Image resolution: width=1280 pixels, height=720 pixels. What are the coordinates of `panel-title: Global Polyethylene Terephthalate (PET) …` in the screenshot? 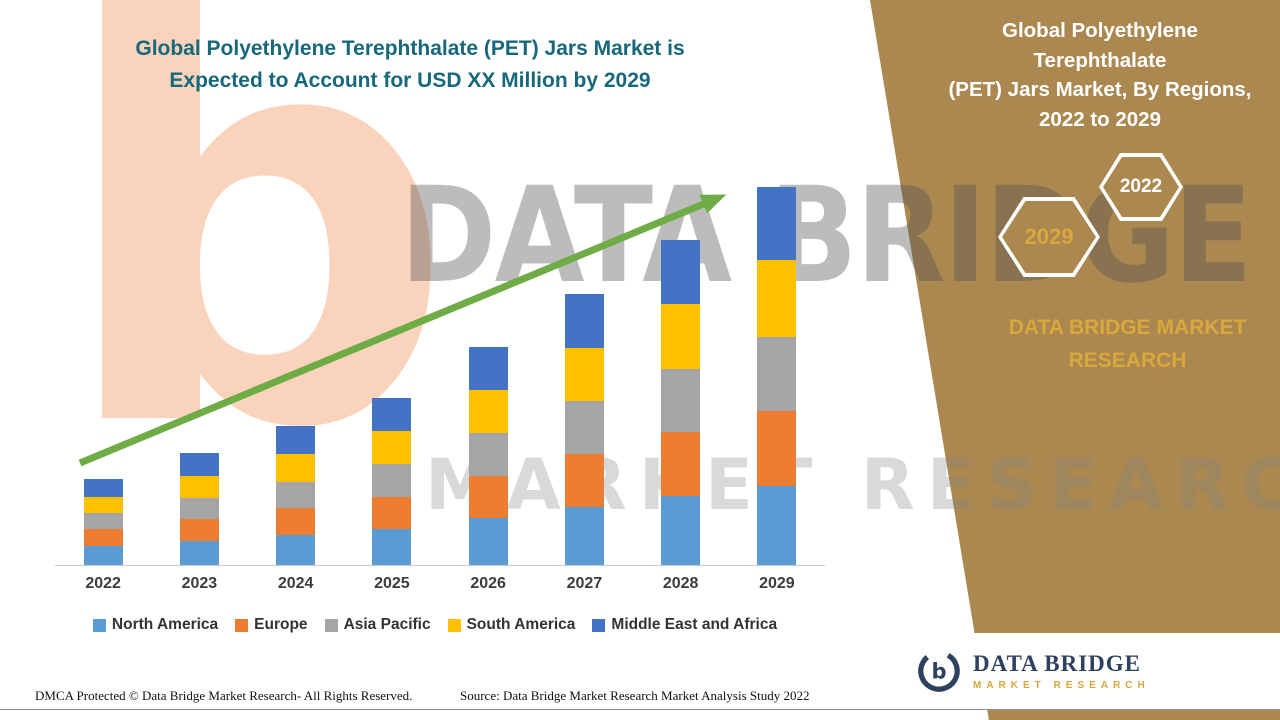 It's located at (1100, 75).